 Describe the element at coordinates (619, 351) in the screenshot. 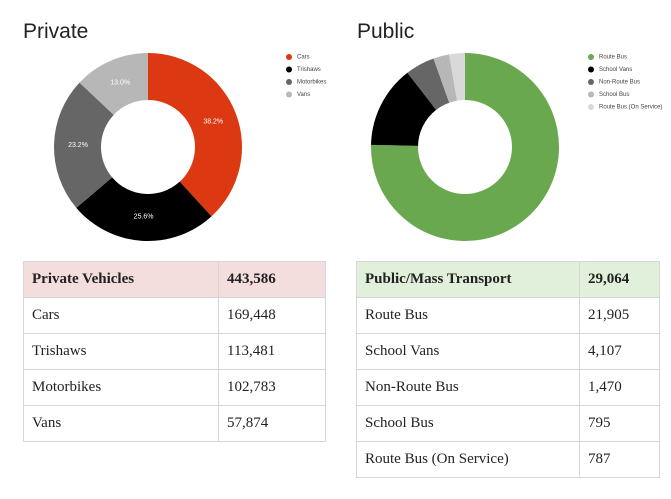

I see `row-value: 4,107` at that location.